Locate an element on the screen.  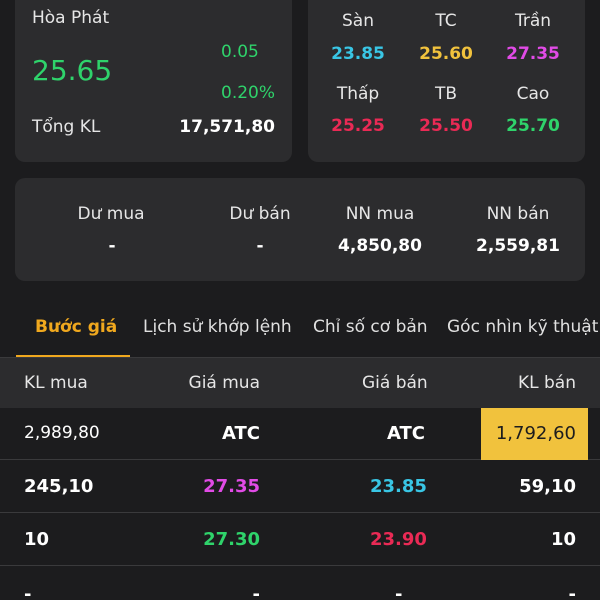
buy-price: ATC is located at coordinates (240, 433).